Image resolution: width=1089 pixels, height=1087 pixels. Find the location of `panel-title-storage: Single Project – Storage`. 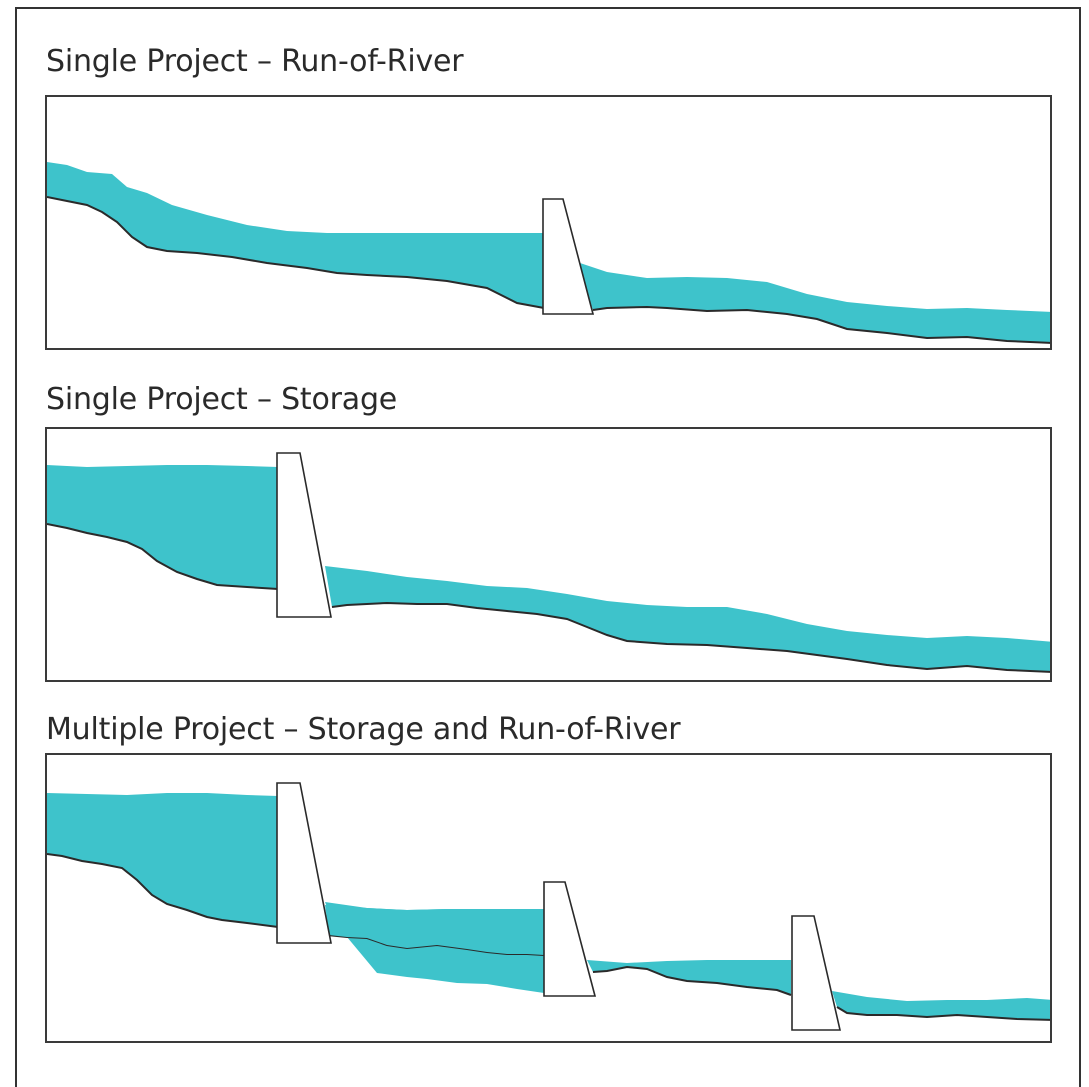

panel-title-storage: Single Project – Storage is located at coordinates (222, 399).